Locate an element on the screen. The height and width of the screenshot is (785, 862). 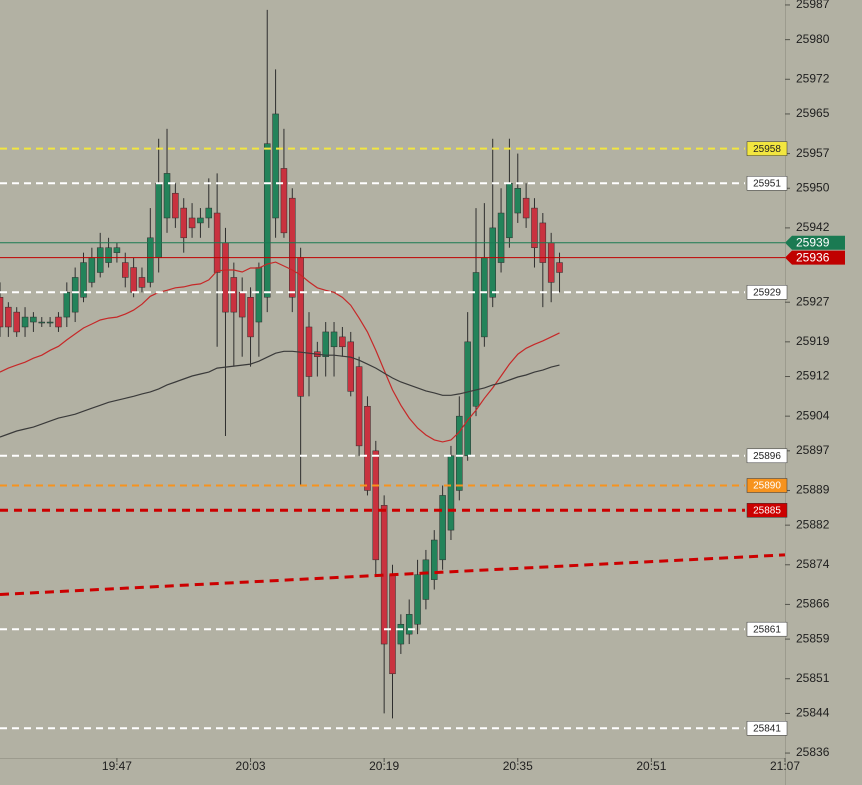
y-tick-label: 25897 is located at coordinates (813, 450).